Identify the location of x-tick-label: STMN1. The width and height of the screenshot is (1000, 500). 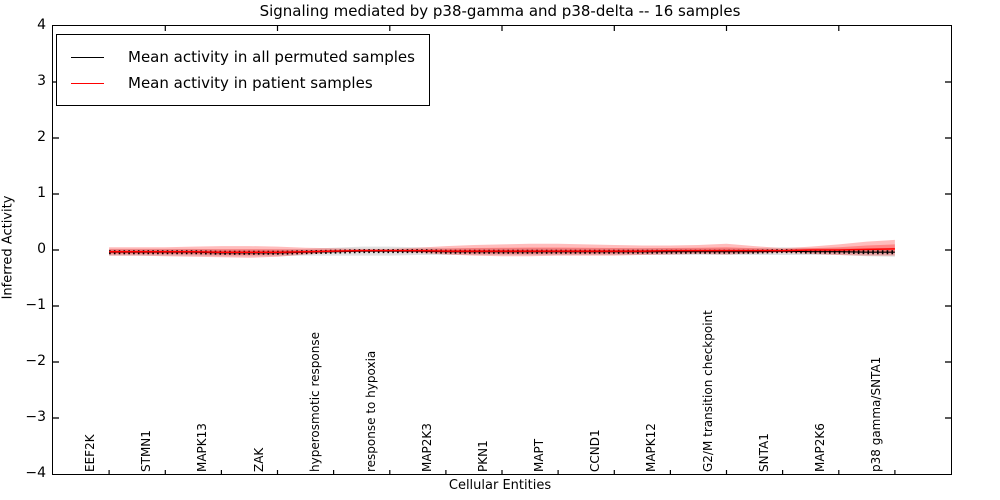
(146, 451).